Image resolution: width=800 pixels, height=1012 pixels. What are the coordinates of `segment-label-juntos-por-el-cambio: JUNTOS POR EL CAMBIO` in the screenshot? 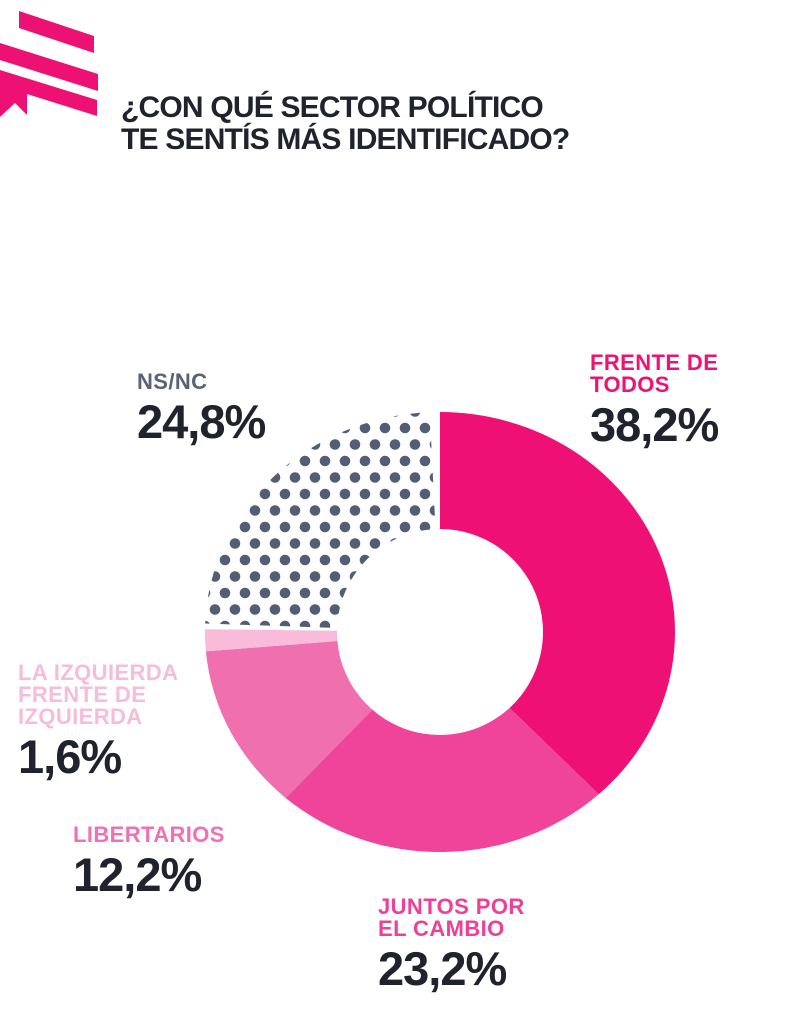 It's located at (451, 918).